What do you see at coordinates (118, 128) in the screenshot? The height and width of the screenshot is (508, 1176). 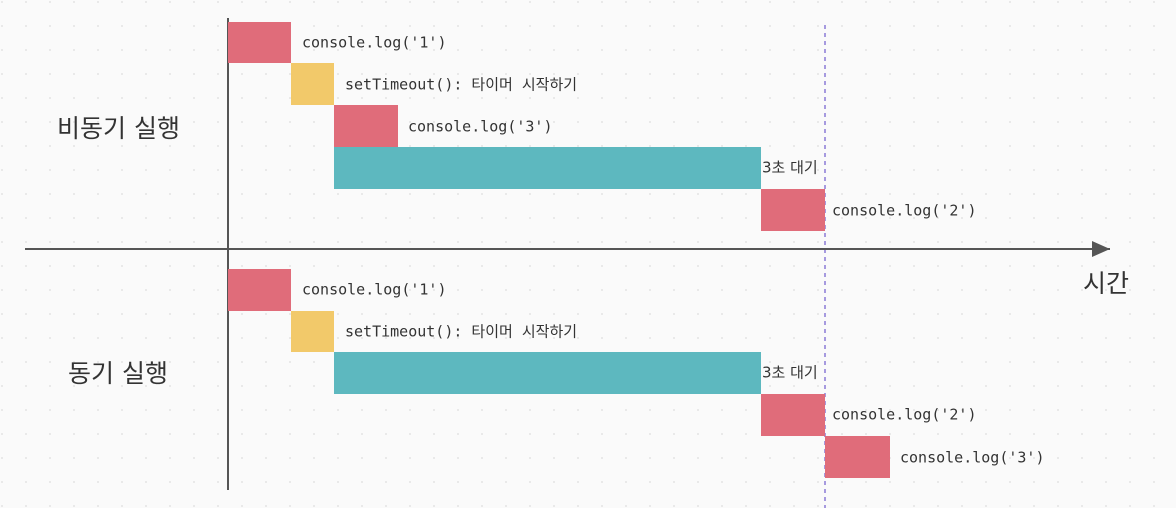 I see `section-label: 비동기 실행` at bounding box center [118, 128].